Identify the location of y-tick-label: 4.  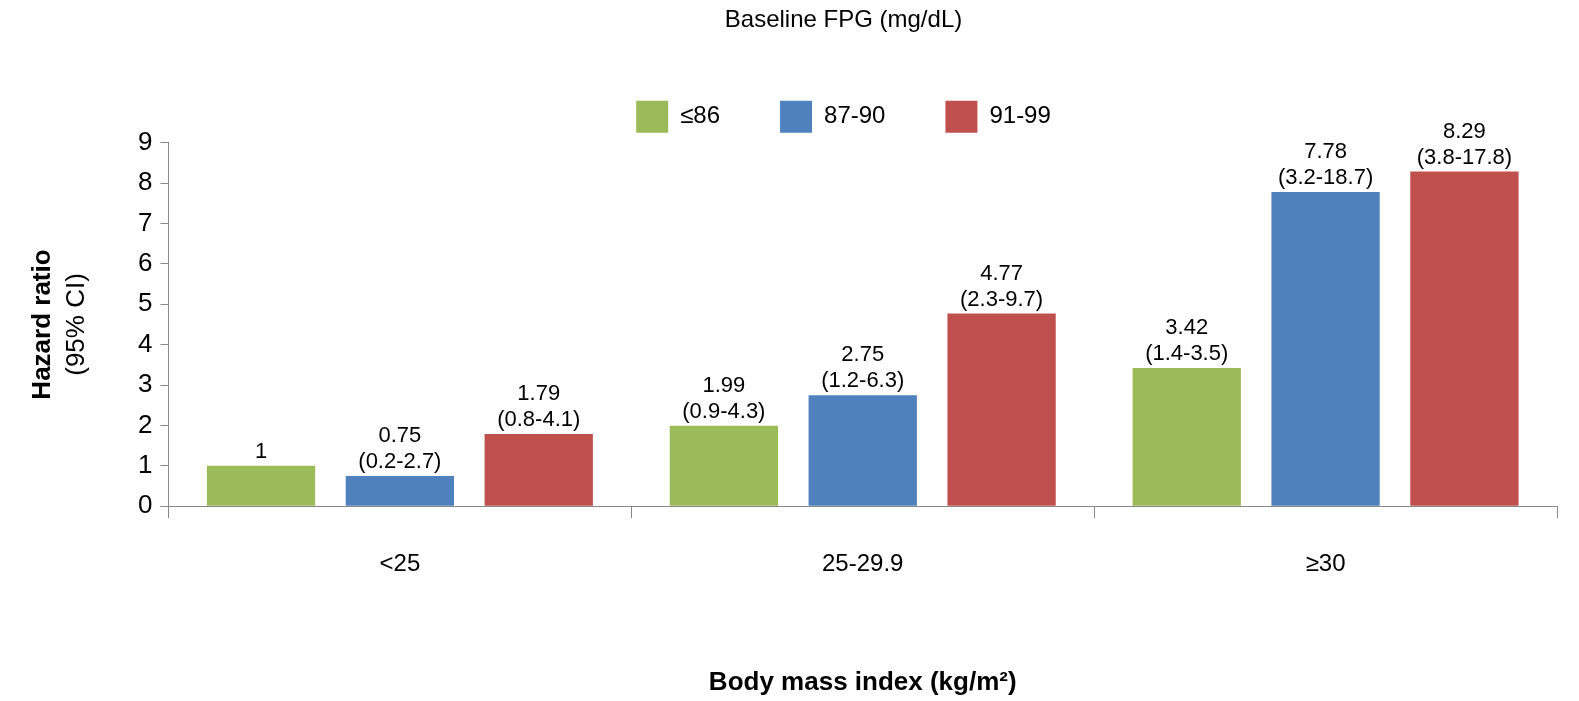
(145, 342).